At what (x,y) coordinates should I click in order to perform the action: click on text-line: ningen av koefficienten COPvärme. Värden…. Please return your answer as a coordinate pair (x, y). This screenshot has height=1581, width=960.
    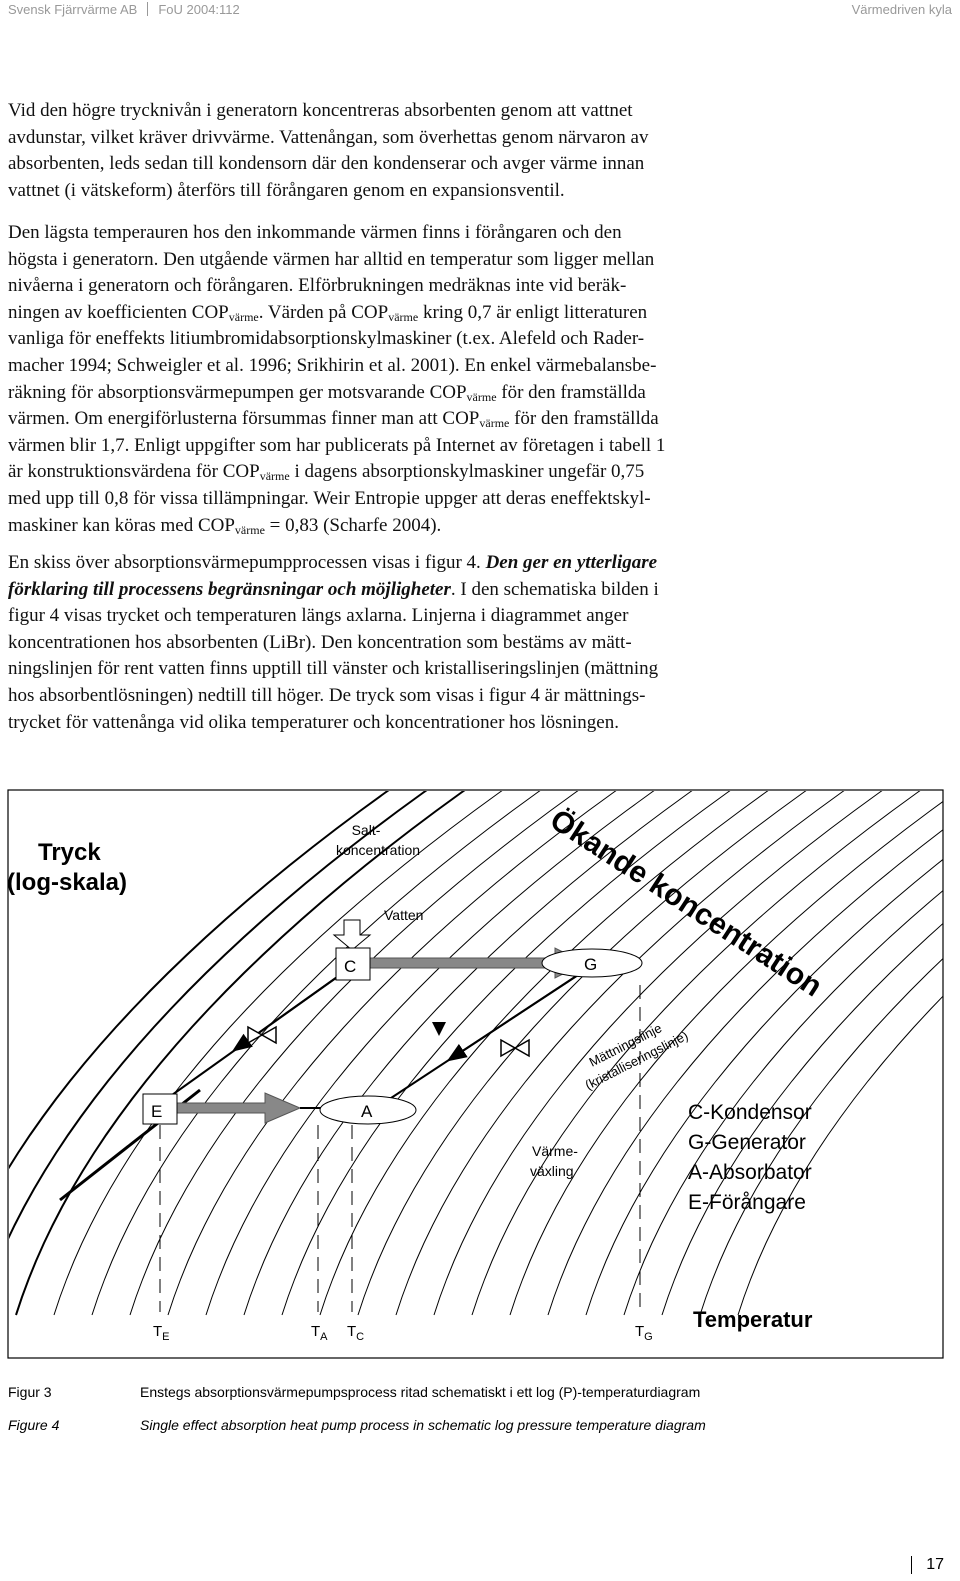
    Looking at the image, I should click on (336, 313).